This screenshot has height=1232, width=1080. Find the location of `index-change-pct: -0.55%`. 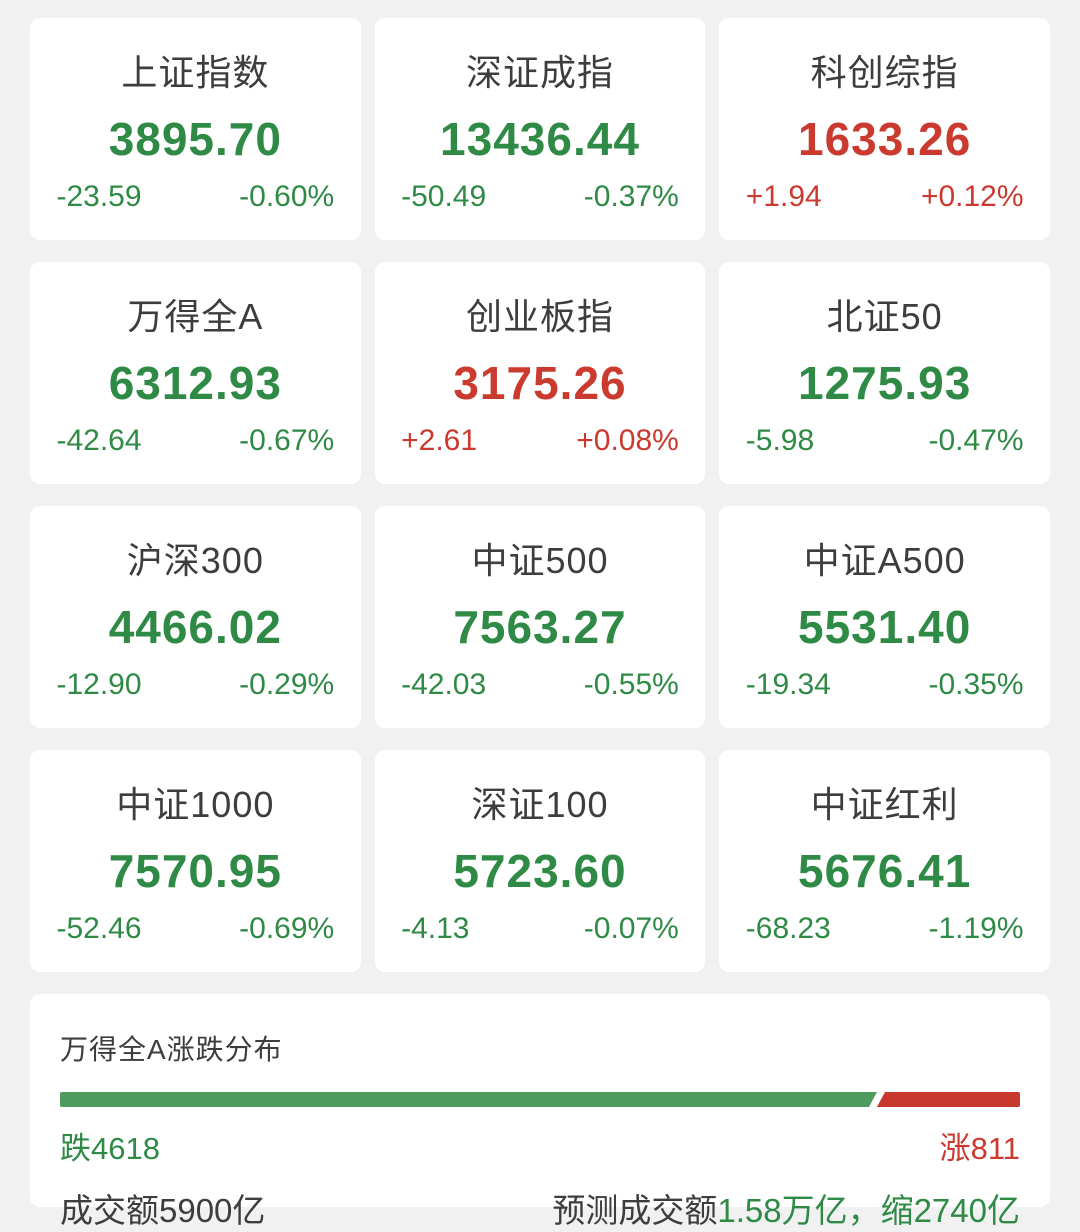

index-change-pct: -0.55% is located at coordinates (631, 684).